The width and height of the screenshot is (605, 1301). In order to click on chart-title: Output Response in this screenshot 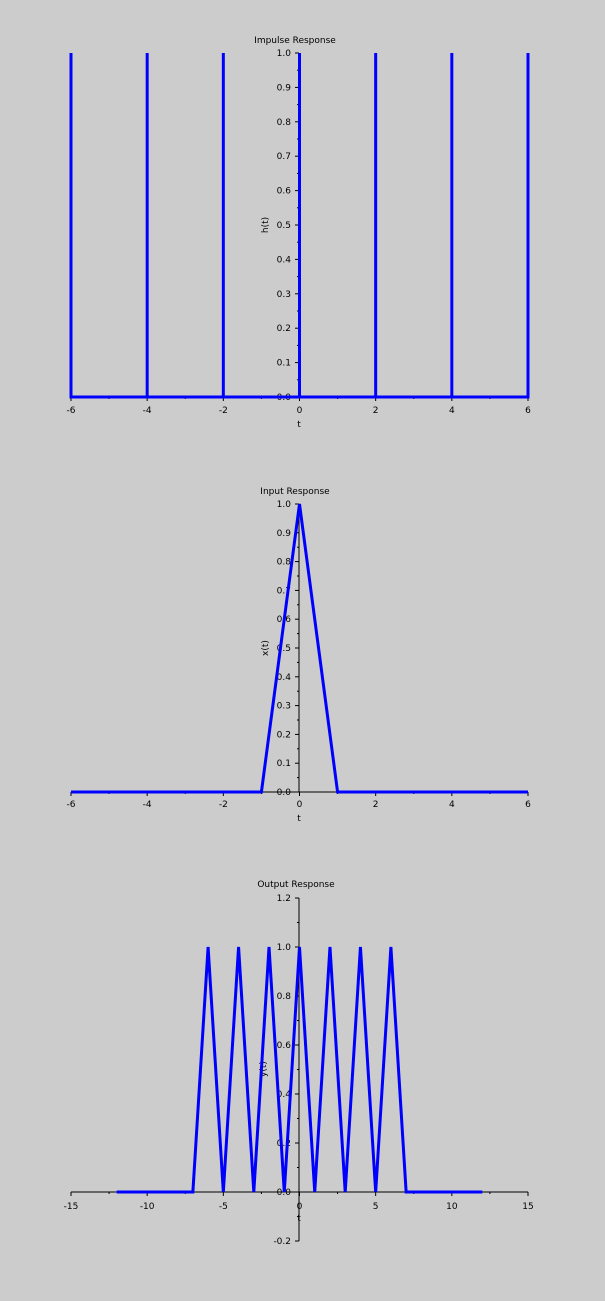, I will do `click(296, 885)`.